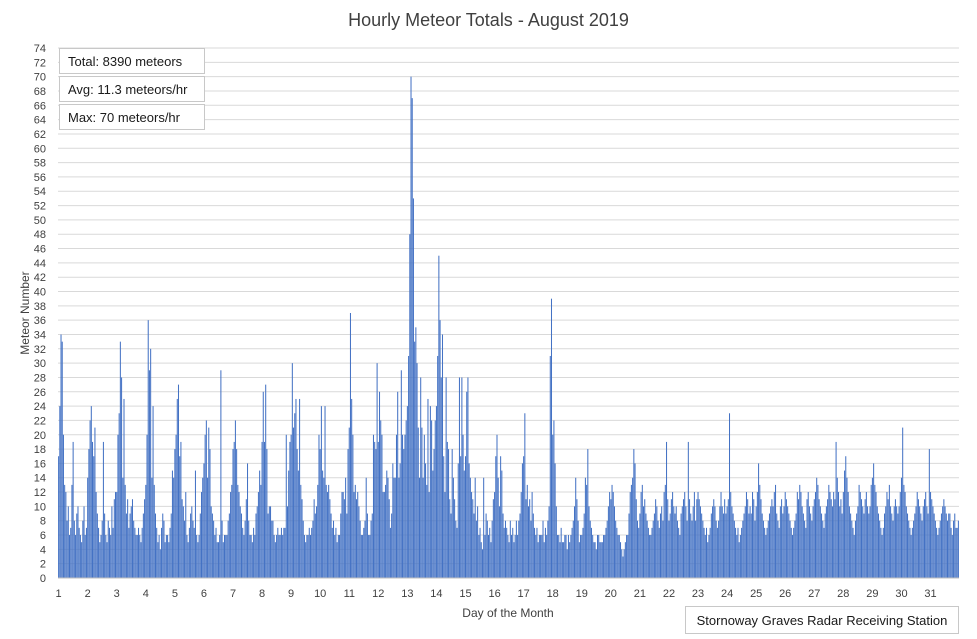 The height and width of the screenshot is (639, 977). I want to click on station-label: Stornoway Graves Radar Receiving Station, so click(822, 620).